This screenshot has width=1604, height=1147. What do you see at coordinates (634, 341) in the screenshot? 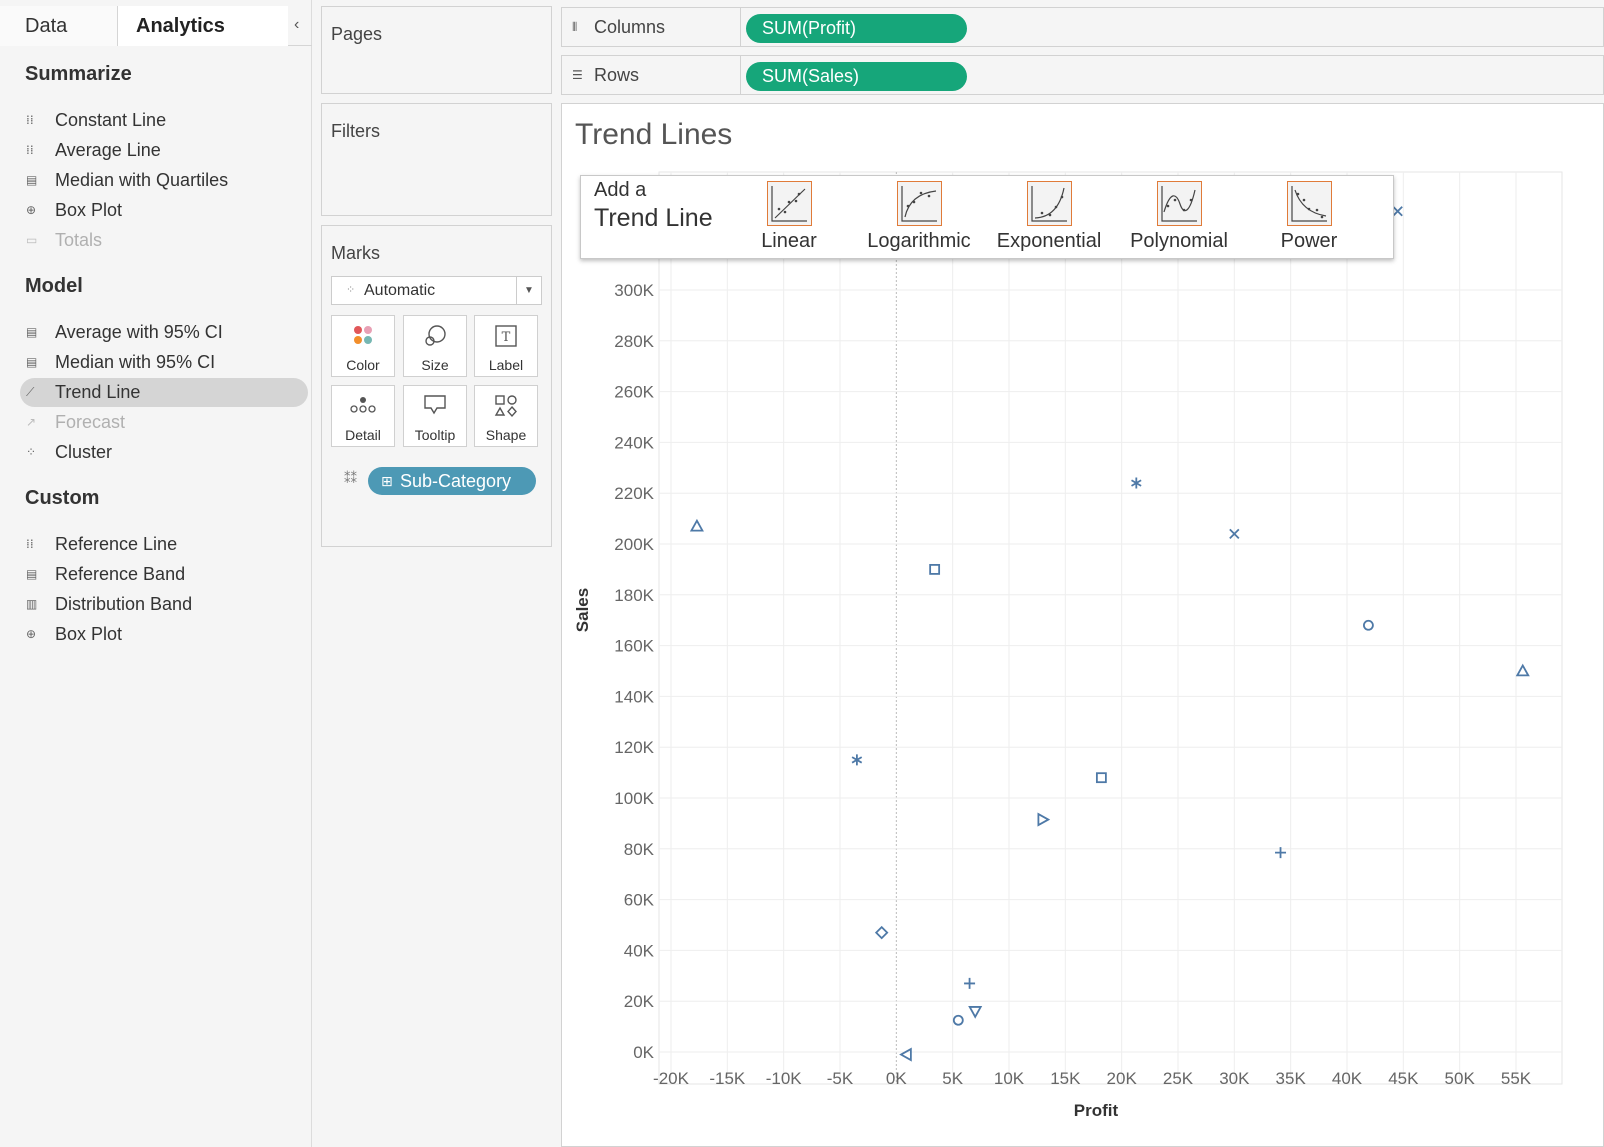
I see `y-tick-label: 280K` at bounding box center [634, 341].